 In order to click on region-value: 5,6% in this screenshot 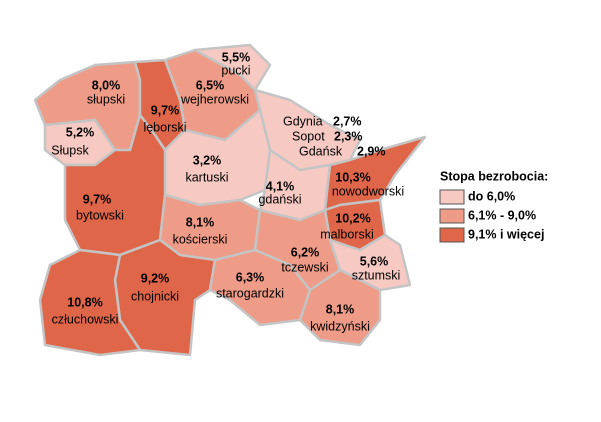, I will do `click(374, 261)`.